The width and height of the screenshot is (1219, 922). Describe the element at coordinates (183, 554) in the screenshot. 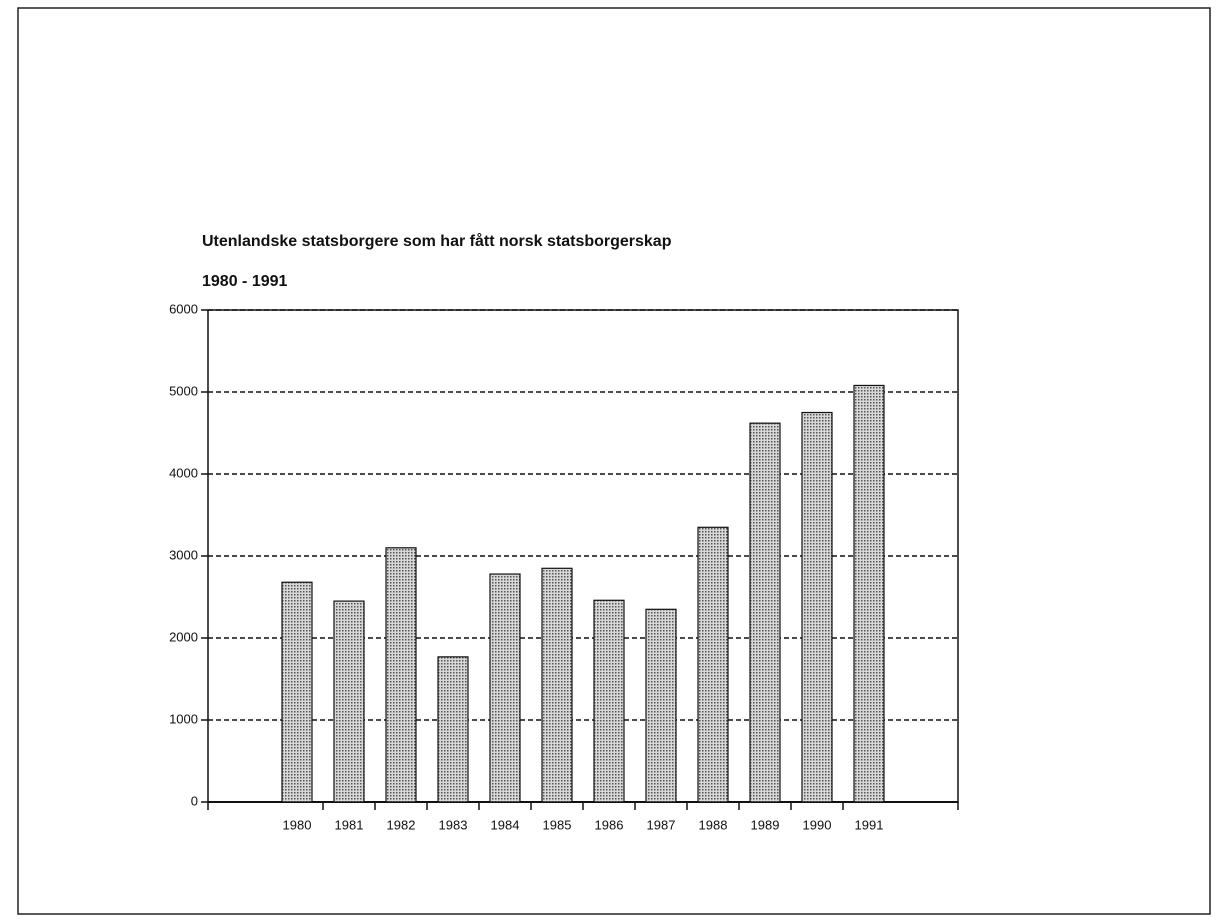

I see `y-tick-label: 3000` at that location.